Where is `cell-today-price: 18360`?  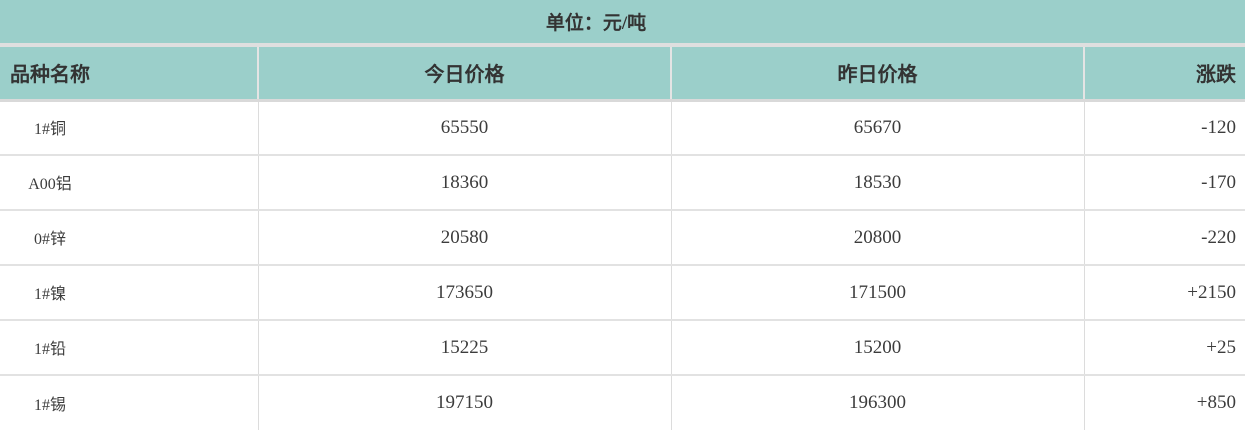 cell-today-price: 18360 is located at coordinates (464, 182).